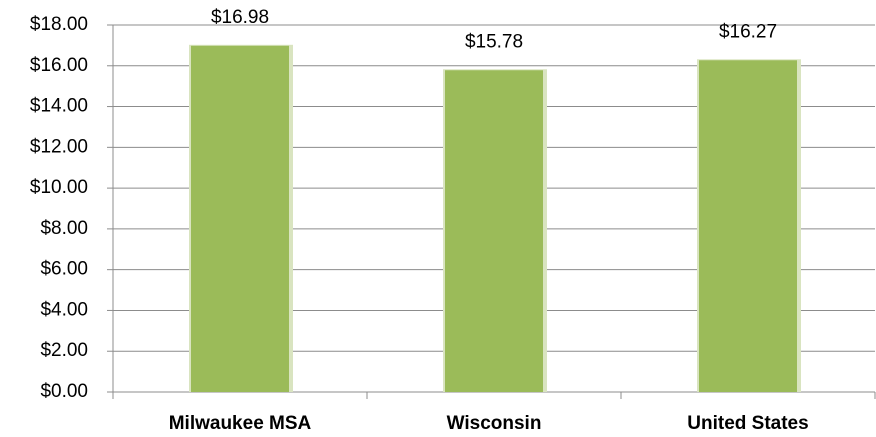 This screenshot has width=876, height=437. Describe the element at coordinates (64, 309) in the screenshot. I see `y-tick-label: $4.00` at that location.